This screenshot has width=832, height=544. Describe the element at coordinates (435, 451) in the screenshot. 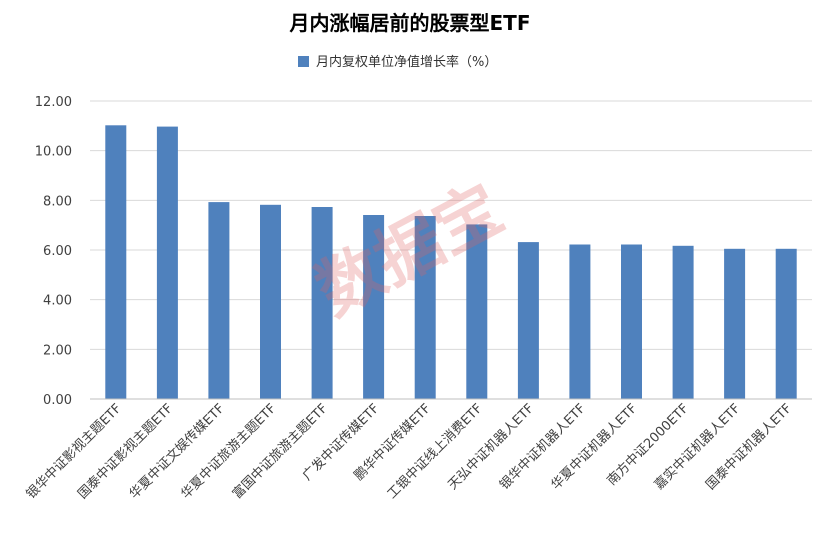

I see `x-tick-label: 工银中证线上消费ETF` at that location.